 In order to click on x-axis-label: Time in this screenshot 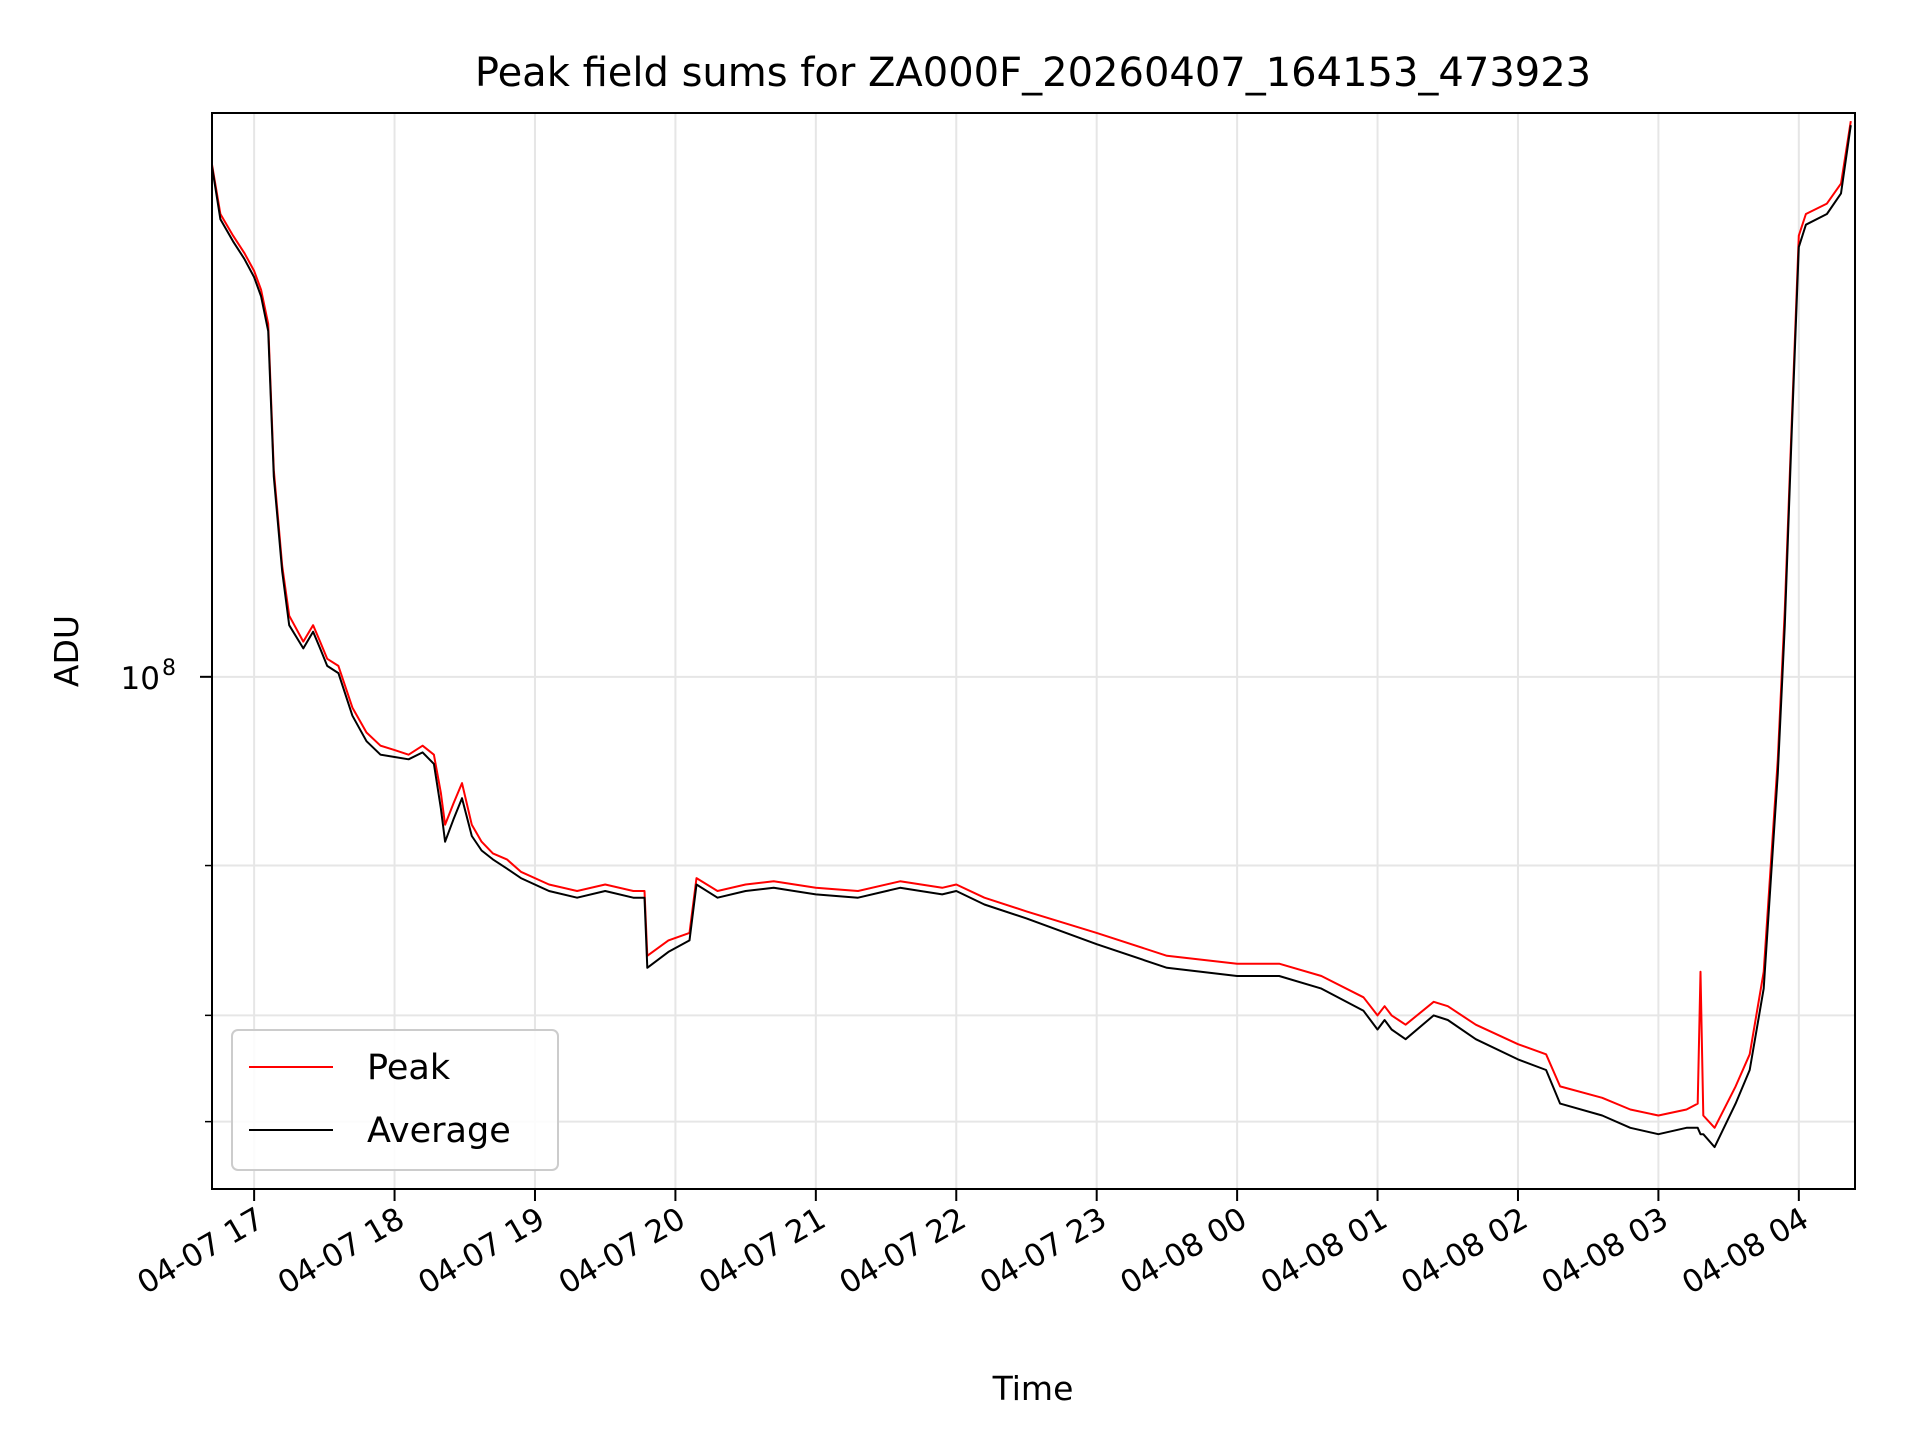, I will do `click(1033, 1388)`.